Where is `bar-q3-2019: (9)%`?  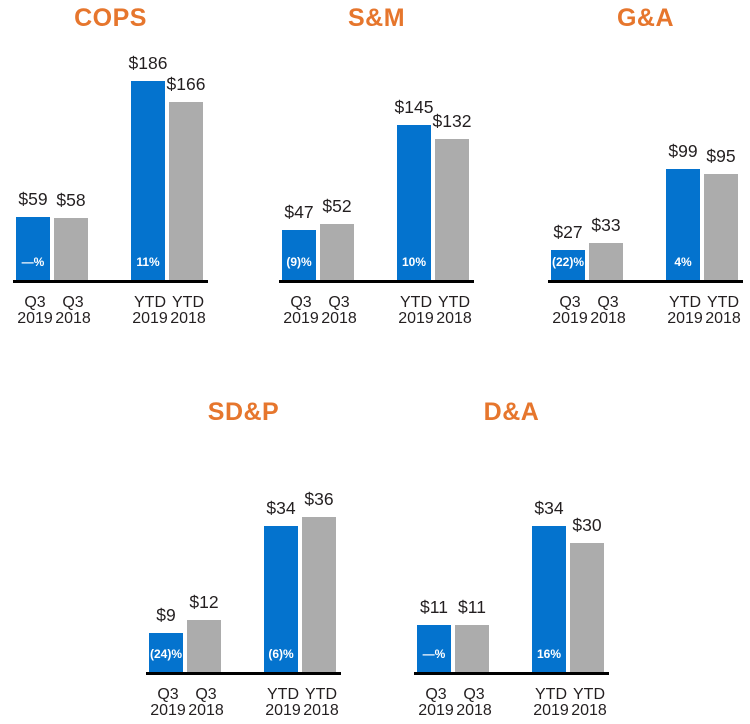
bar-q3-2019: (9)% is located at coordinates (299, 255).